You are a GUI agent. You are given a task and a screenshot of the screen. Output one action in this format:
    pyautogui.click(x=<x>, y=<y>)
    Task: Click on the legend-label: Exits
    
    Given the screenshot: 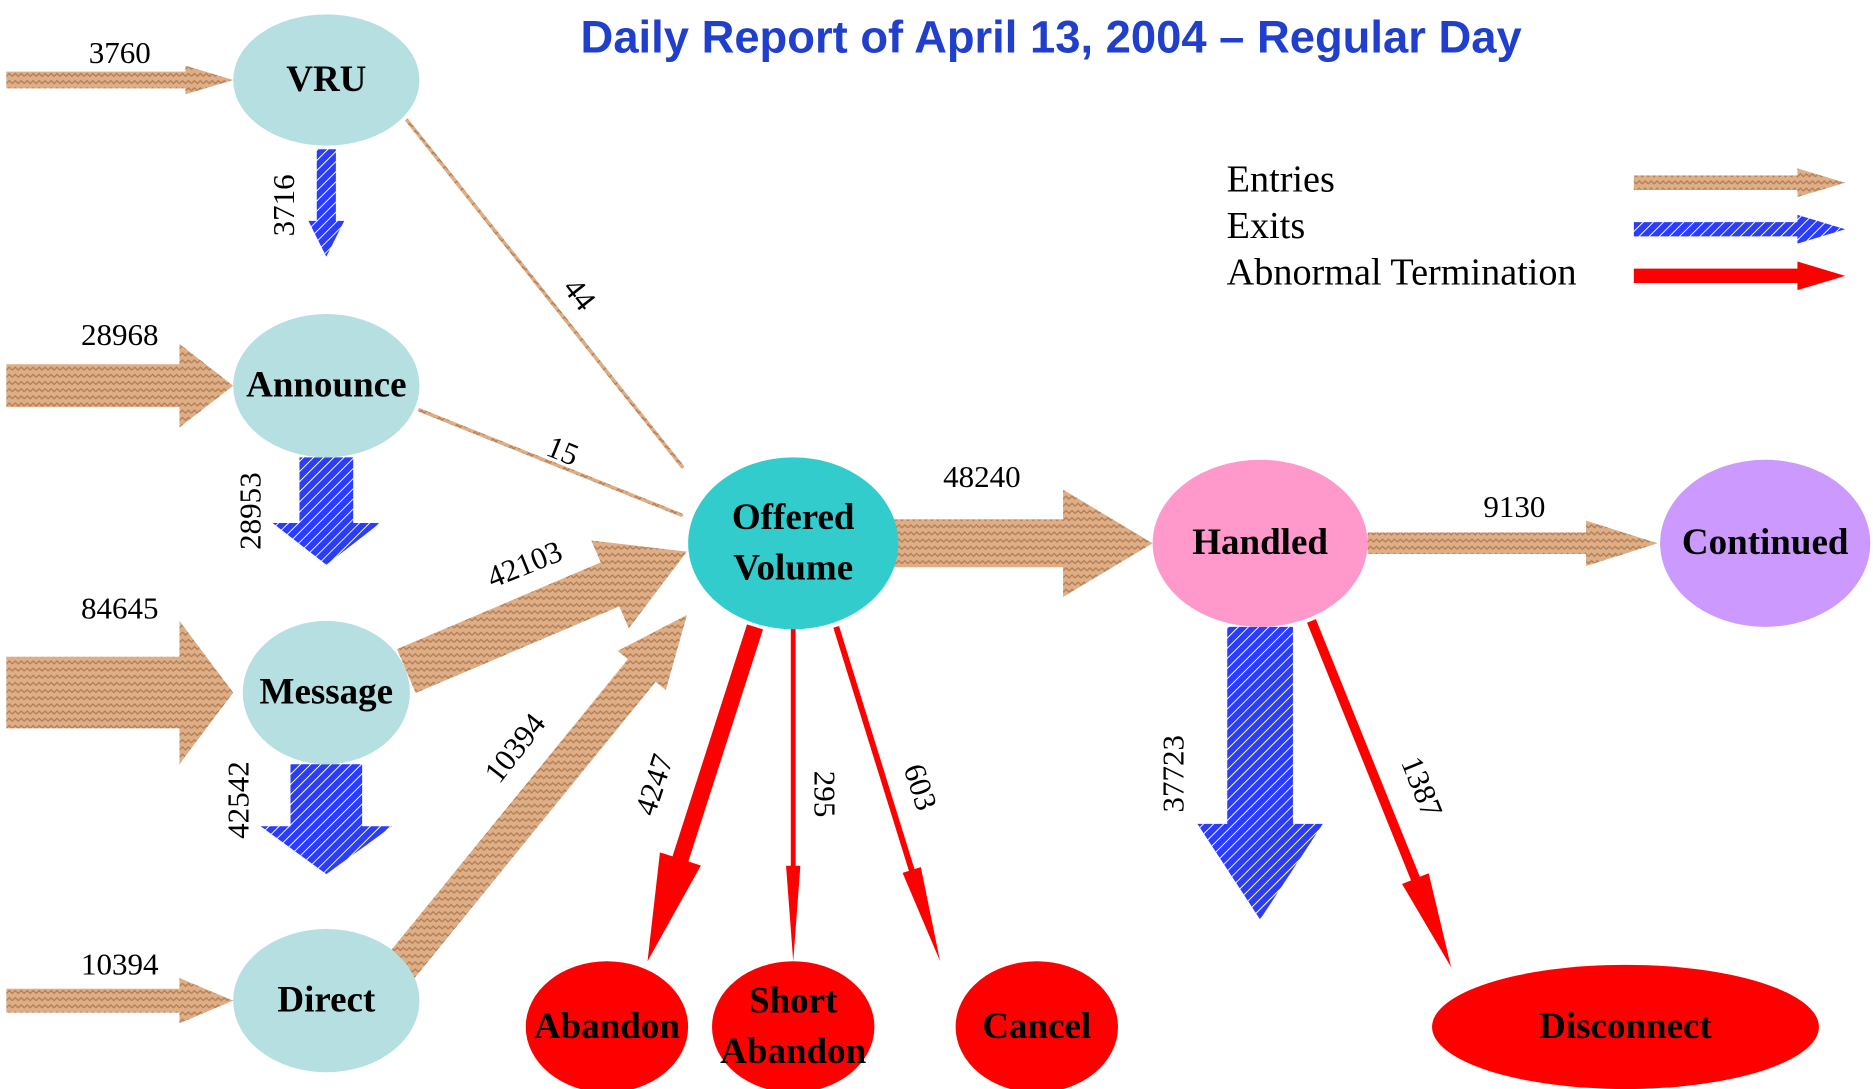 What is the action you would take?
    pyautogui.click(x=1266, y=226)
    